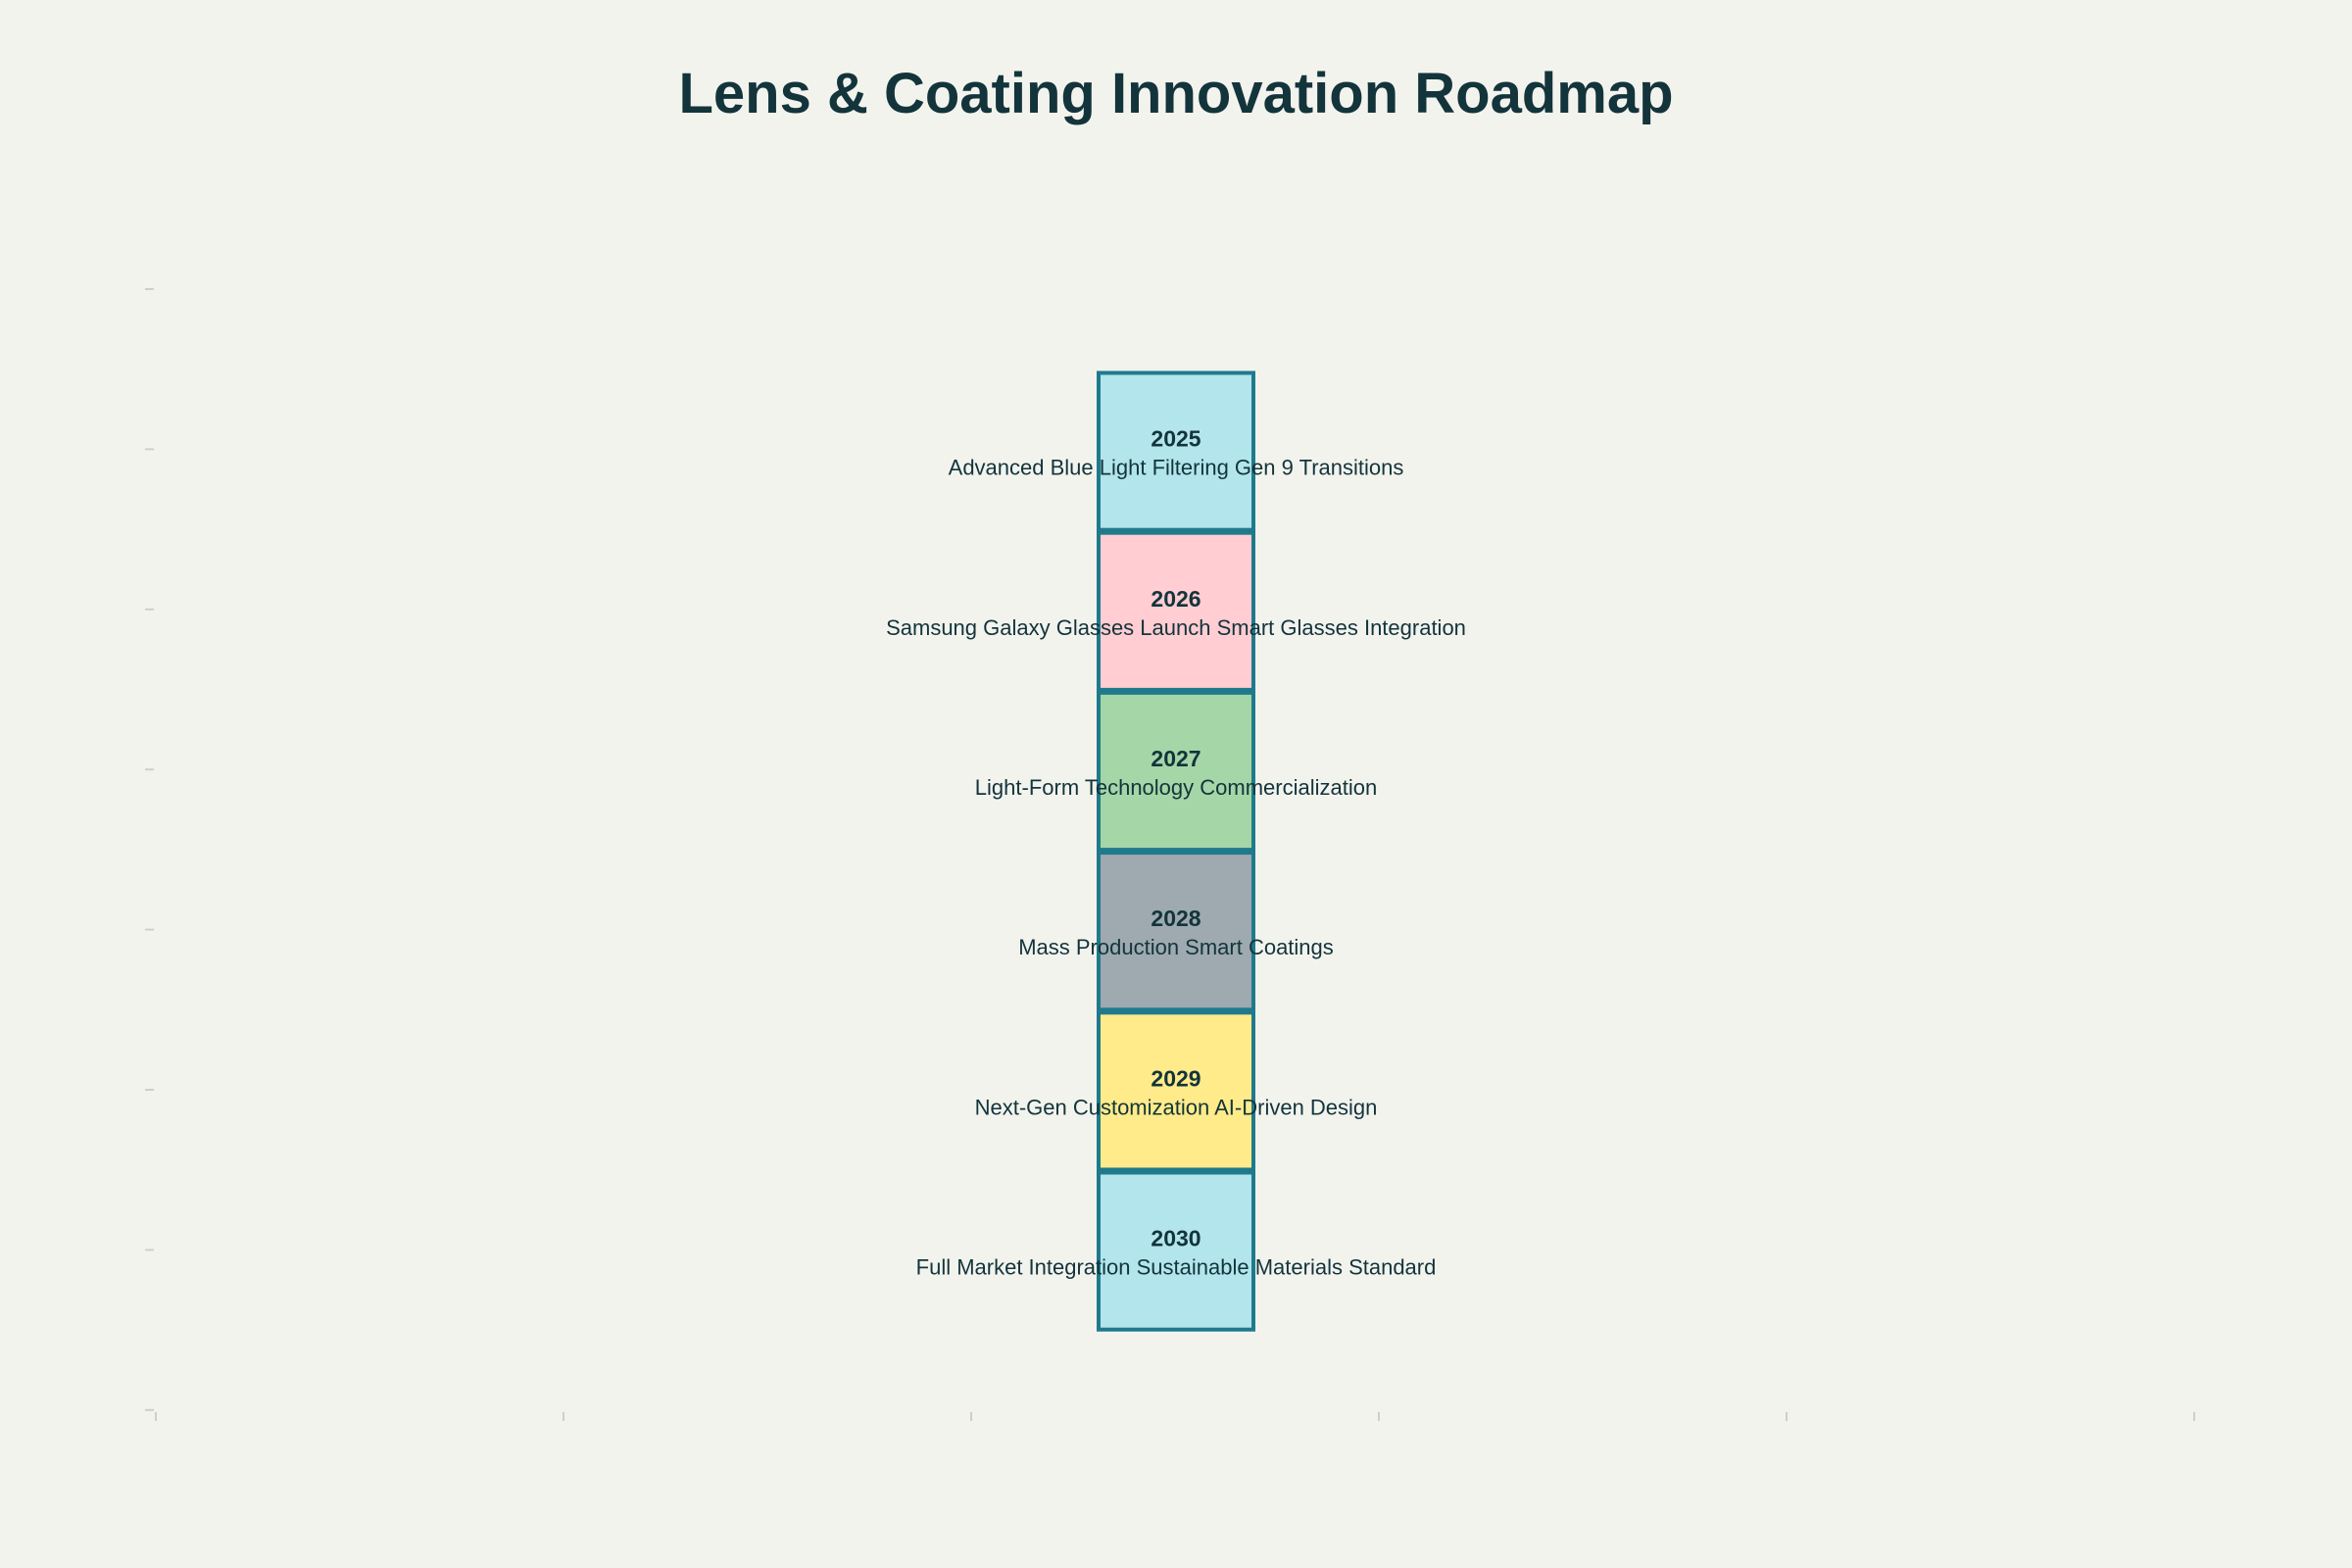  Describe the element at coordinates (1175, 1238) in the screenshot. I see `year-label: 2030` at that location.